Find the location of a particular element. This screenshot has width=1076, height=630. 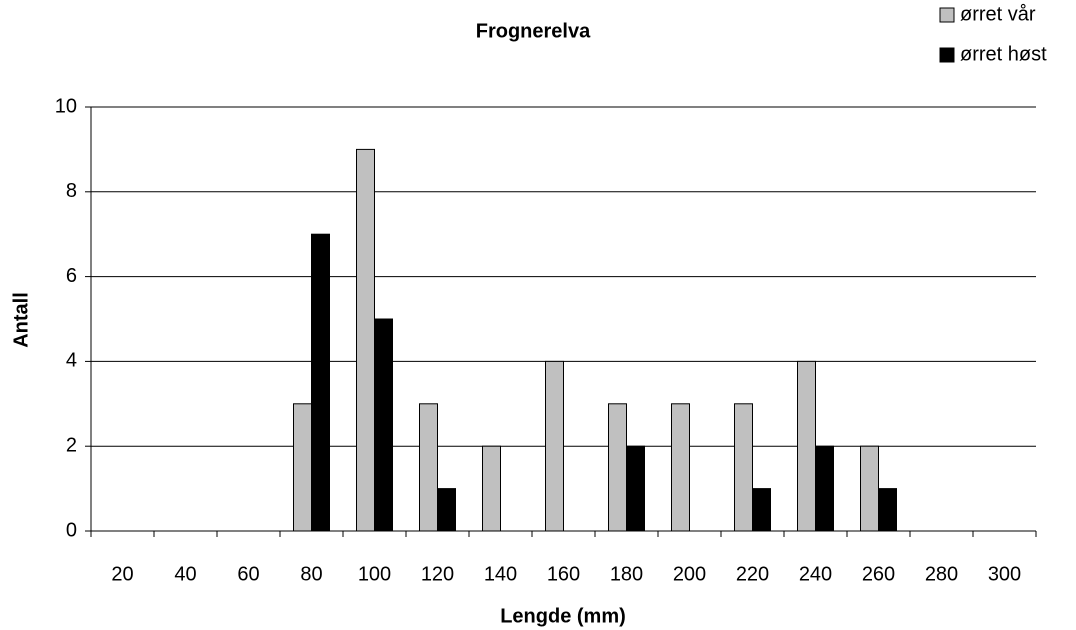

legend-label: ørret høst is located at coordinates (1003, 54).